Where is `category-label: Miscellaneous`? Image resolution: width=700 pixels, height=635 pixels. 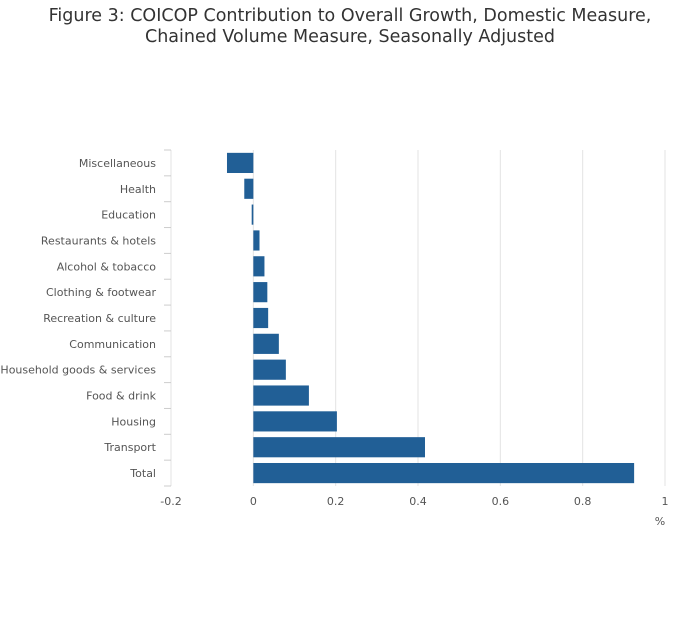 category-label: Miscellaneous is located at coordinates (117, 163).